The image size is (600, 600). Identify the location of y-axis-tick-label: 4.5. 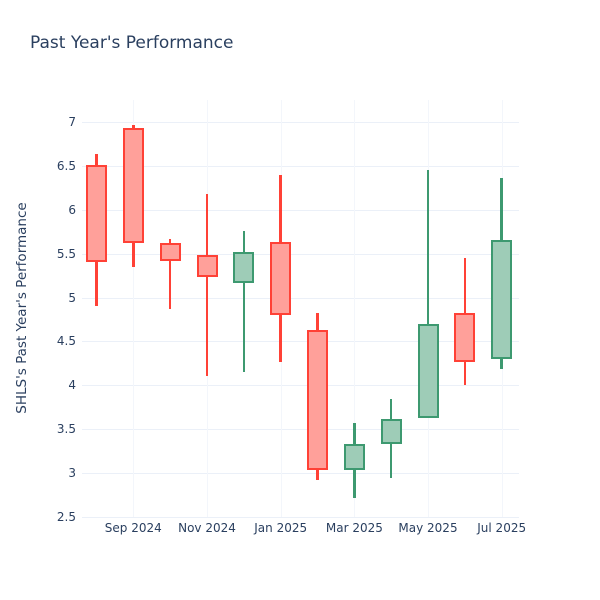
(66, 341).